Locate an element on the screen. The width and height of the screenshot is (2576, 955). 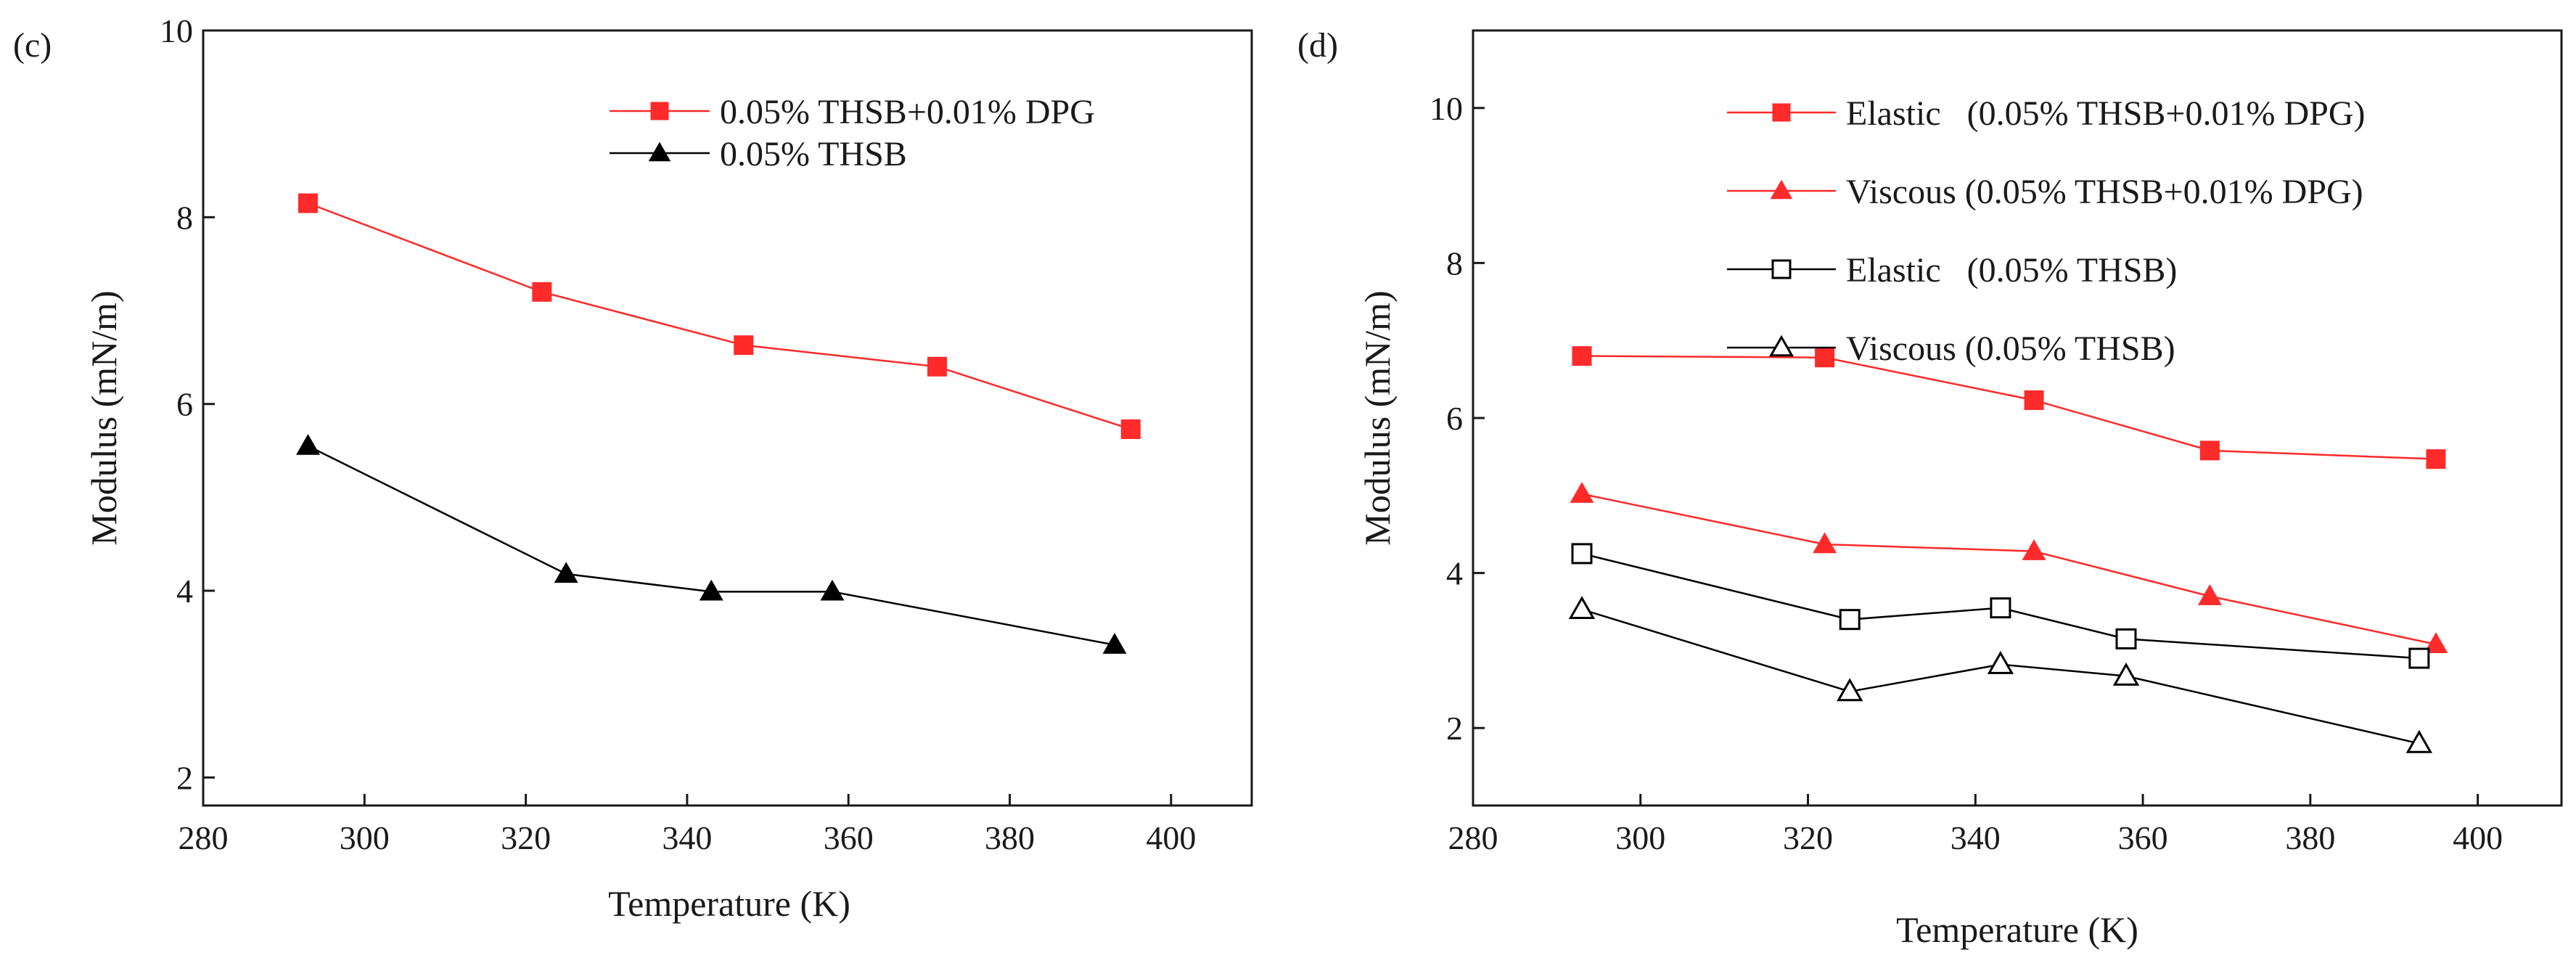
legend-label: 0.05% THSB is located at coordinates (813, 154).